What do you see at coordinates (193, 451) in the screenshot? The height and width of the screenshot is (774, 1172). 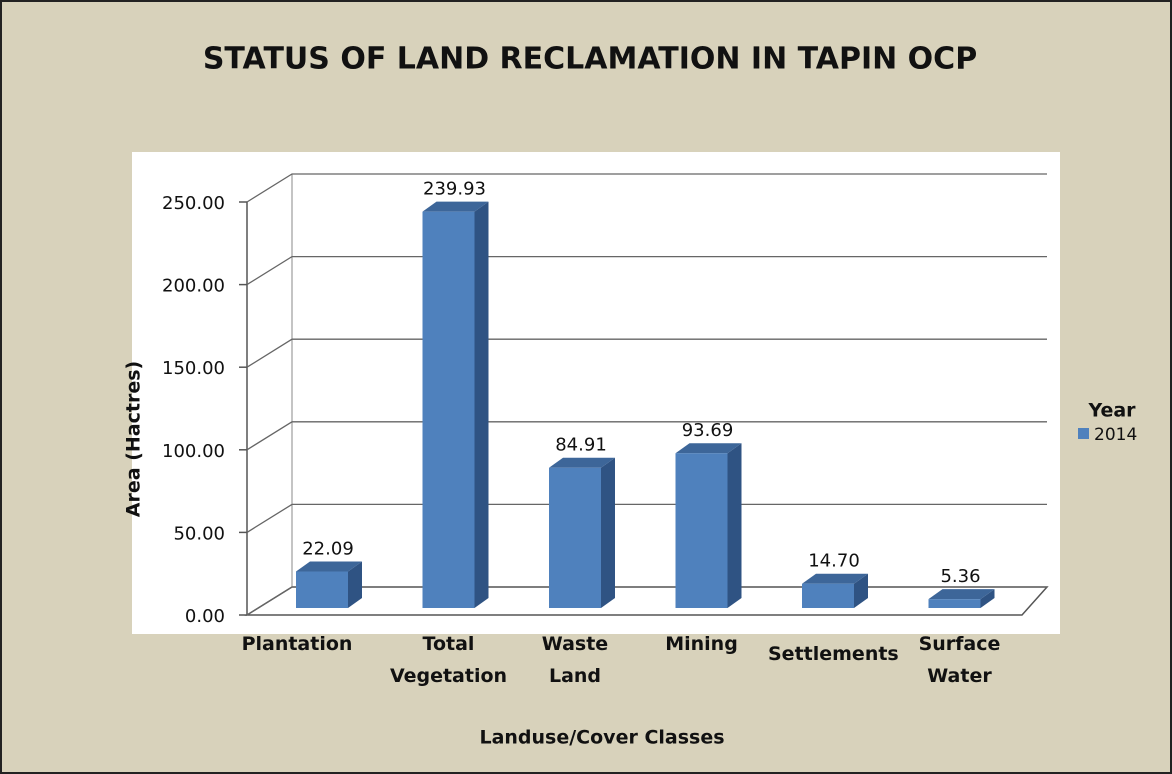 I see `y-tick-label: 100.00` at bounding box center [193, 451].